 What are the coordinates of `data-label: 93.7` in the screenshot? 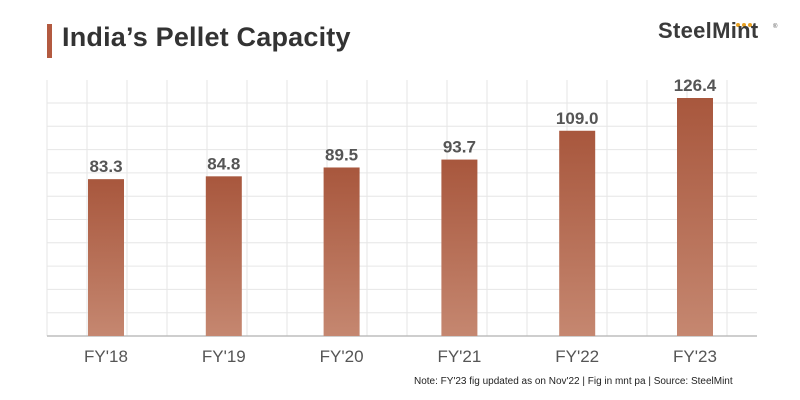 It's located at (459, 147).